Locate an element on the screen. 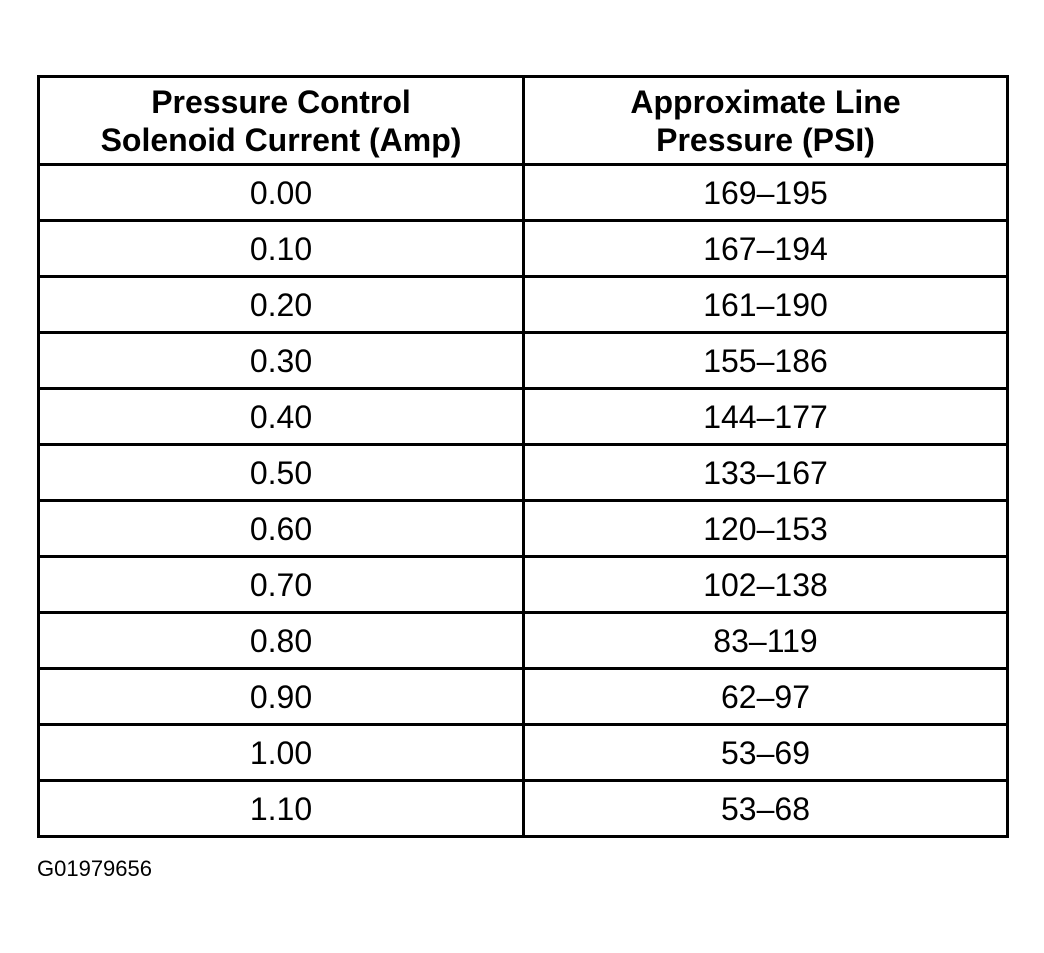  table-row: 1.10 53–68 is located at coordinates (523, 808).